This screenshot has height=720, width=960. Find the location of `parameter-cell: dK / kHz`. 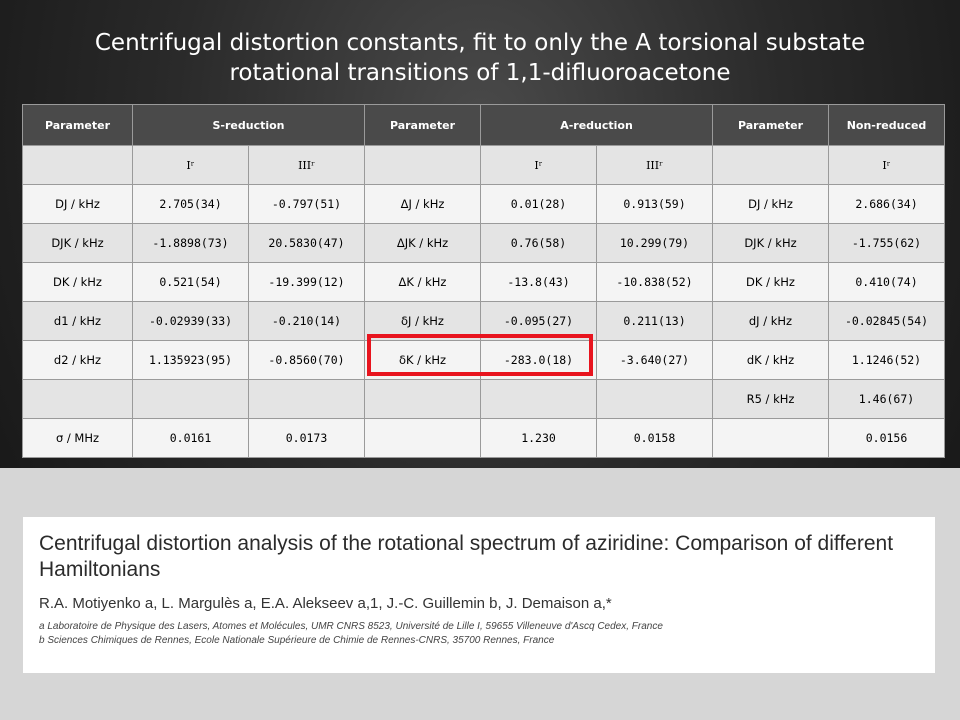

parameter-cell: dK / kHz is located at coordinates (770, 360).